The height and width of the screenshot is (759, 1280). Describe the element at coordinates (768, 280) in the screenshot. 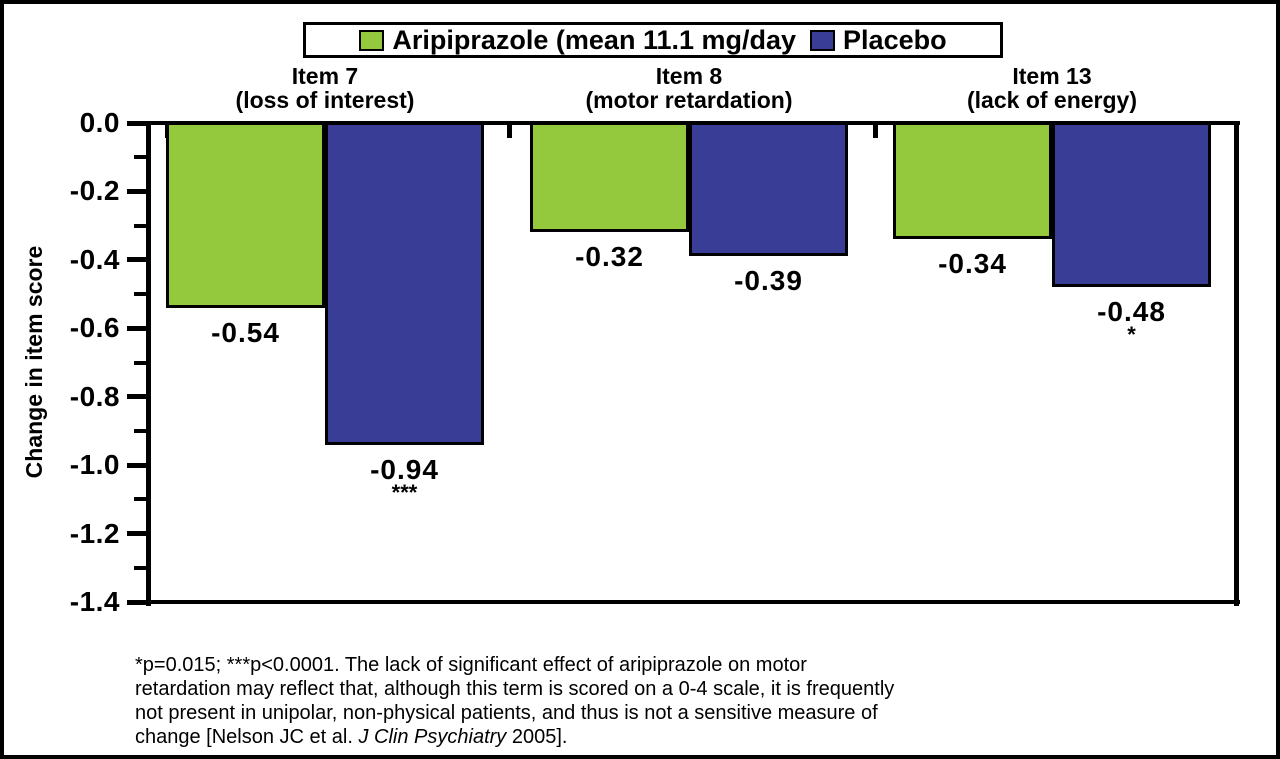

I see `bar-value-label: -0.39` at that location.